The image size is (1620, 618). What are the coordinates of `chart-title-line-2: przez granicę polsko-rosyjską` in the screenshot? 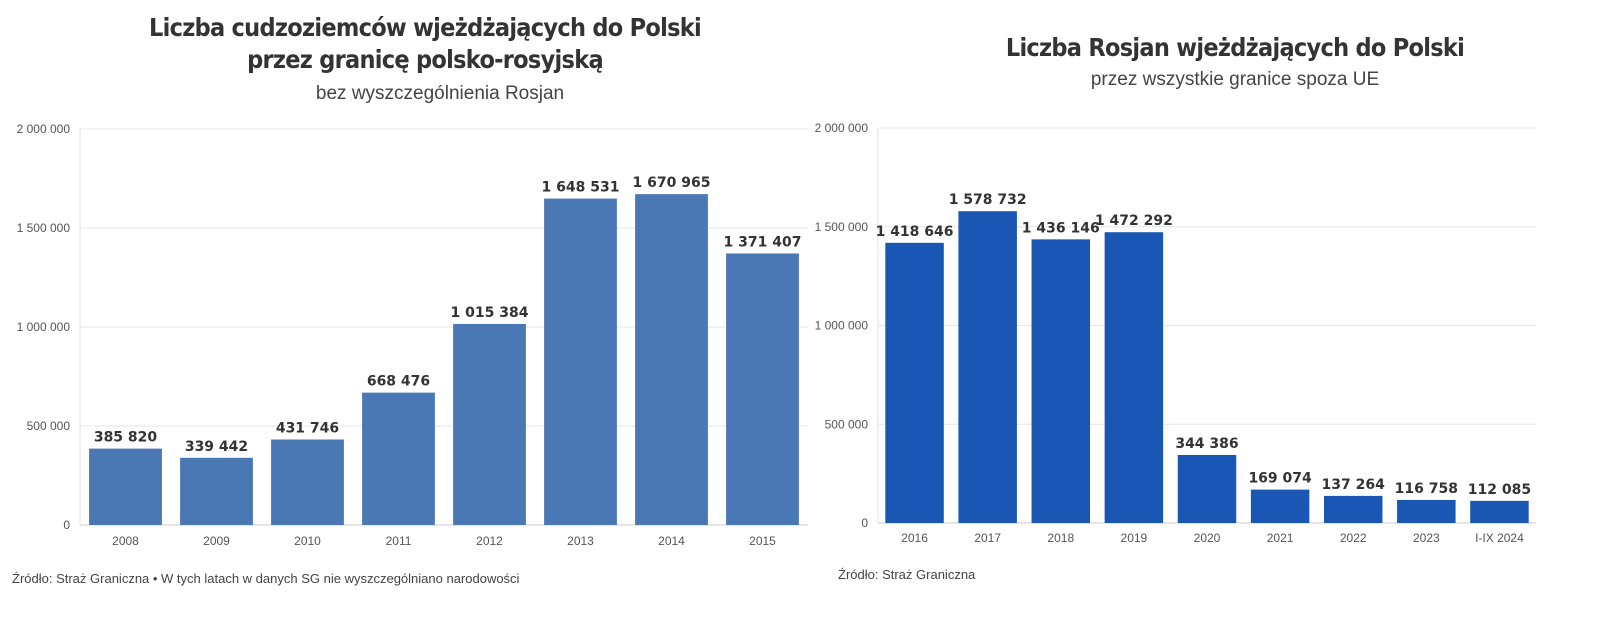 It's located at (425, 59).